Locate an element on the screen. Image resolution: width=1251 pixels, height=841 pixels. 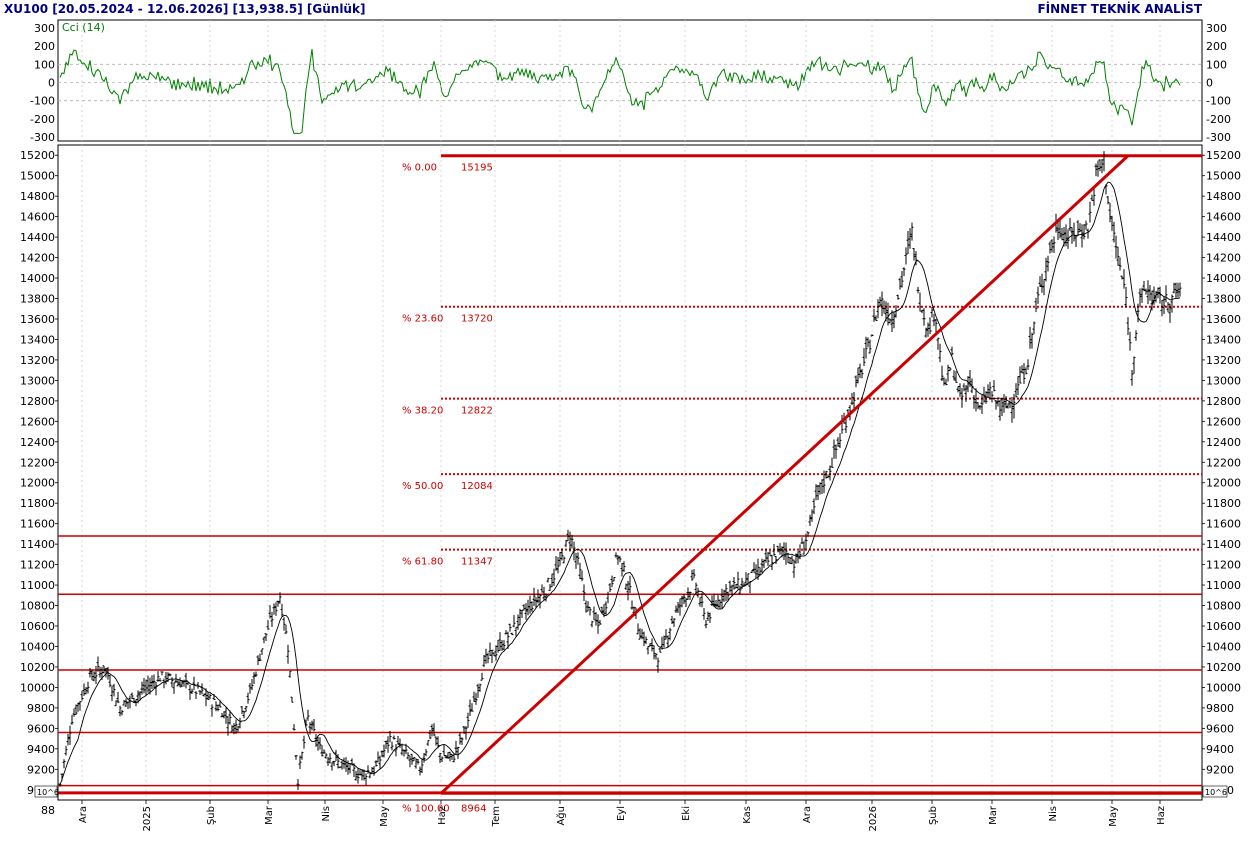
fib-pct-label: % 23.60 is located at coordinates (422, 319).